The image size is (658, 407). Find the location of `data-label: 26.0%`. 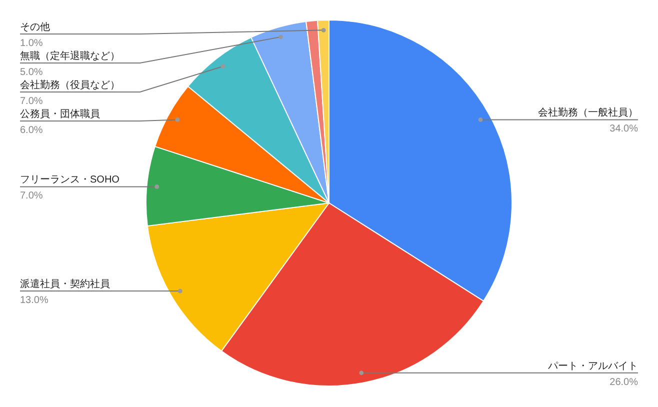

data-label: 26.0% is located at coordinates (624, 382).